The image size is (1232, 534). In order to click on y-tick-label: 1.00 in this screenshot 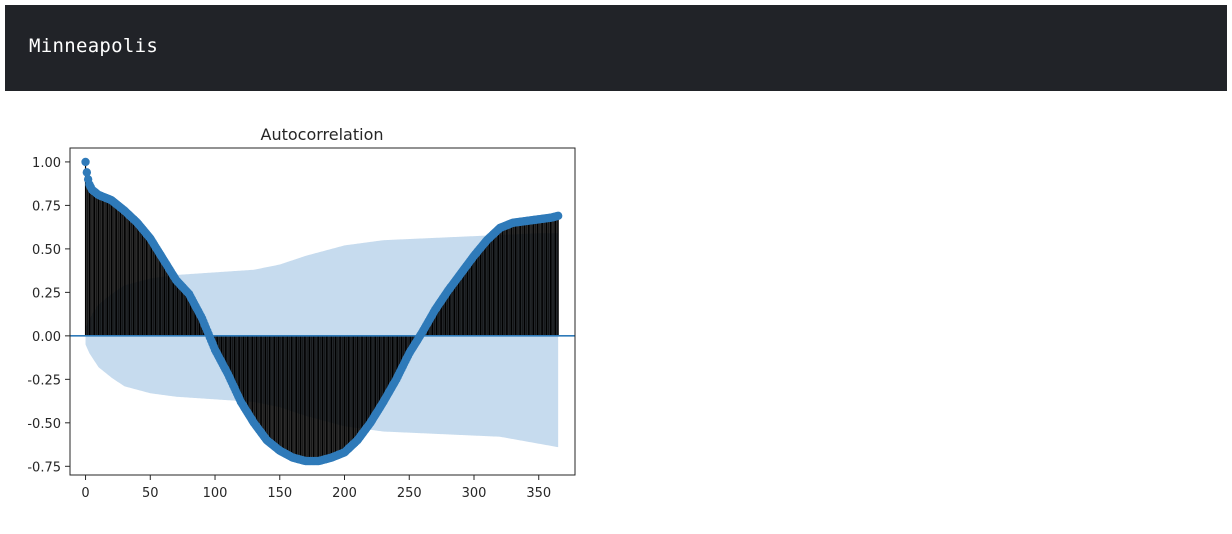, I will do `click(46, 163)`.